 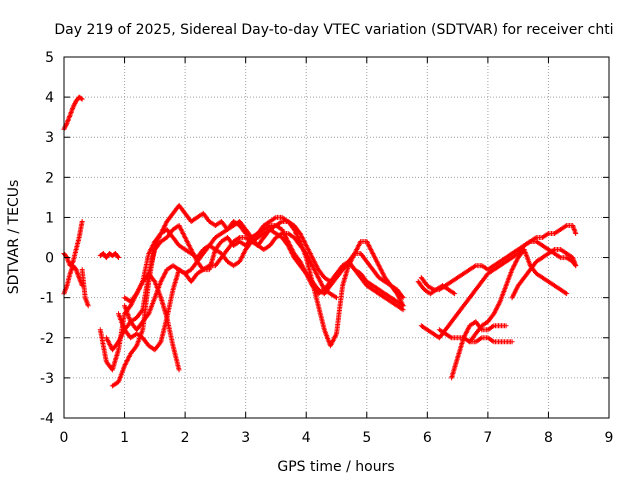 I want to click on x-tick-label: 0, so click(x=64, y=438).